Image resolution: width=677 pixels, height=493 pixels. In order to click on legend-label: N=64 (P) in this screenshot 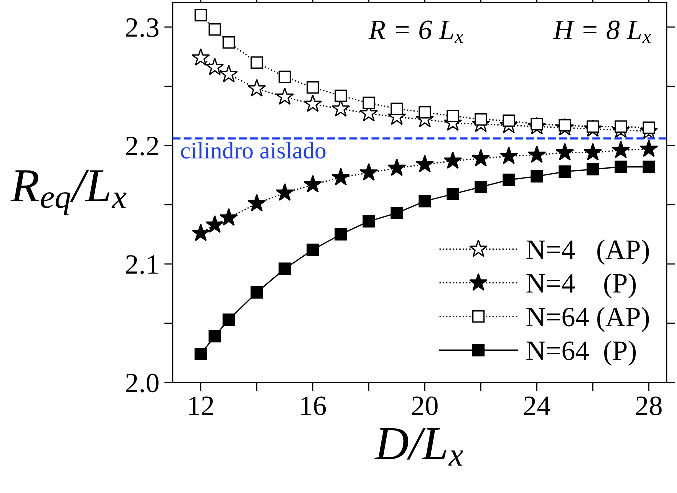, I will do `click(581, 353)`.